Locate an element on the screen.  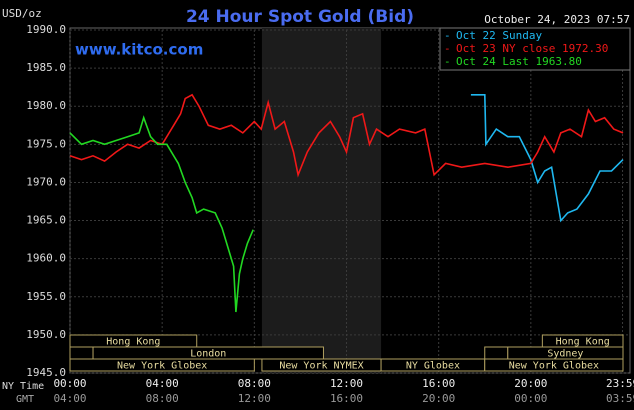
x2-tick-label: 04:00 is located at coordinates (69, 398).